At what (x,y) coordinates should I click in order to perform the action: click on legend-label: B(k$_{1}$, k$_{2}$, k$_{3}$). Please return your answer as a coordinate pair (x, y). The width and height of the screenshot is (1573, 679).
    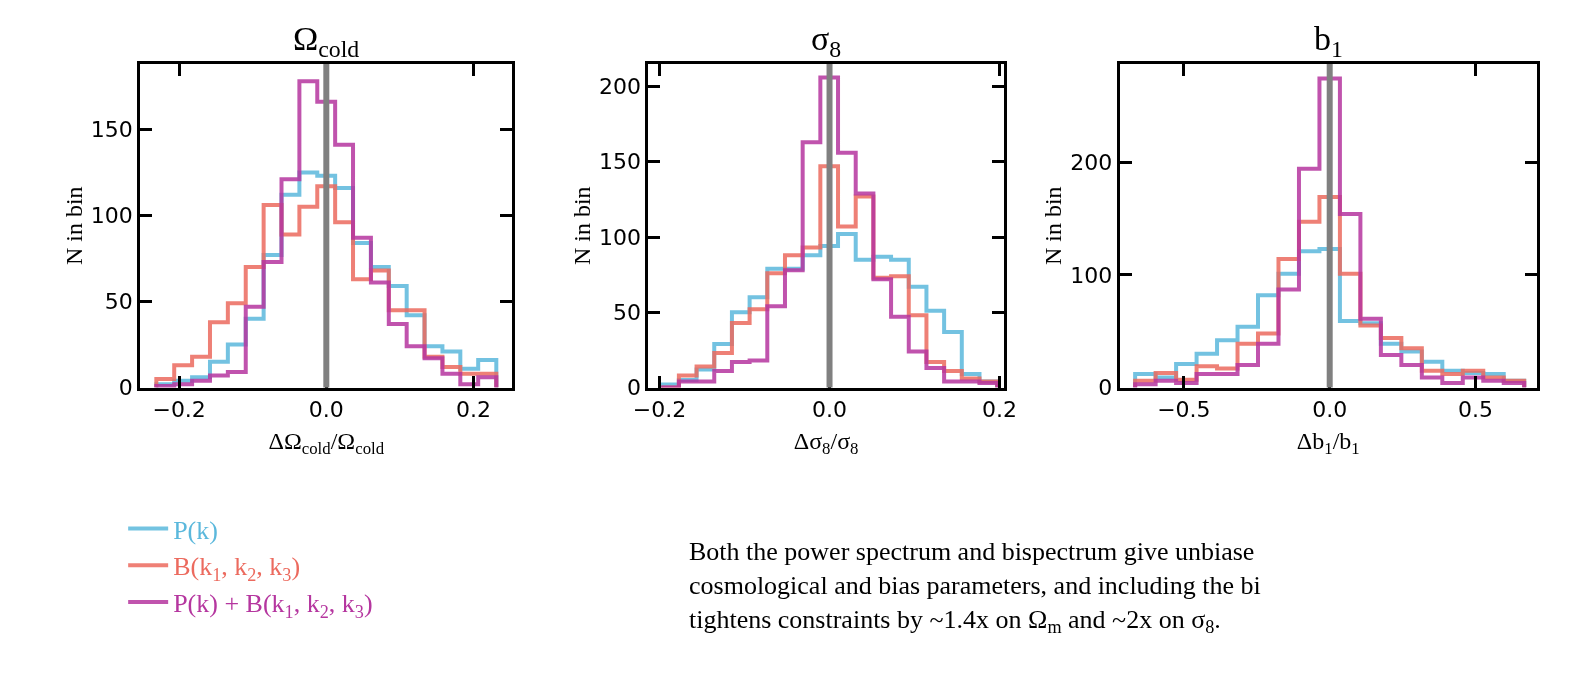
    Looking at the image, I should click on (237, 568).